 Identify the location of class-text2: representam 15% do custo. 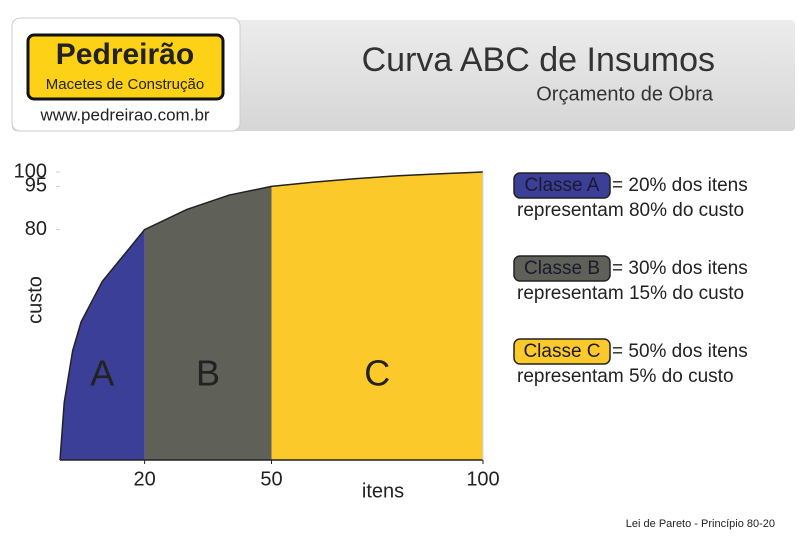
(630, 293).